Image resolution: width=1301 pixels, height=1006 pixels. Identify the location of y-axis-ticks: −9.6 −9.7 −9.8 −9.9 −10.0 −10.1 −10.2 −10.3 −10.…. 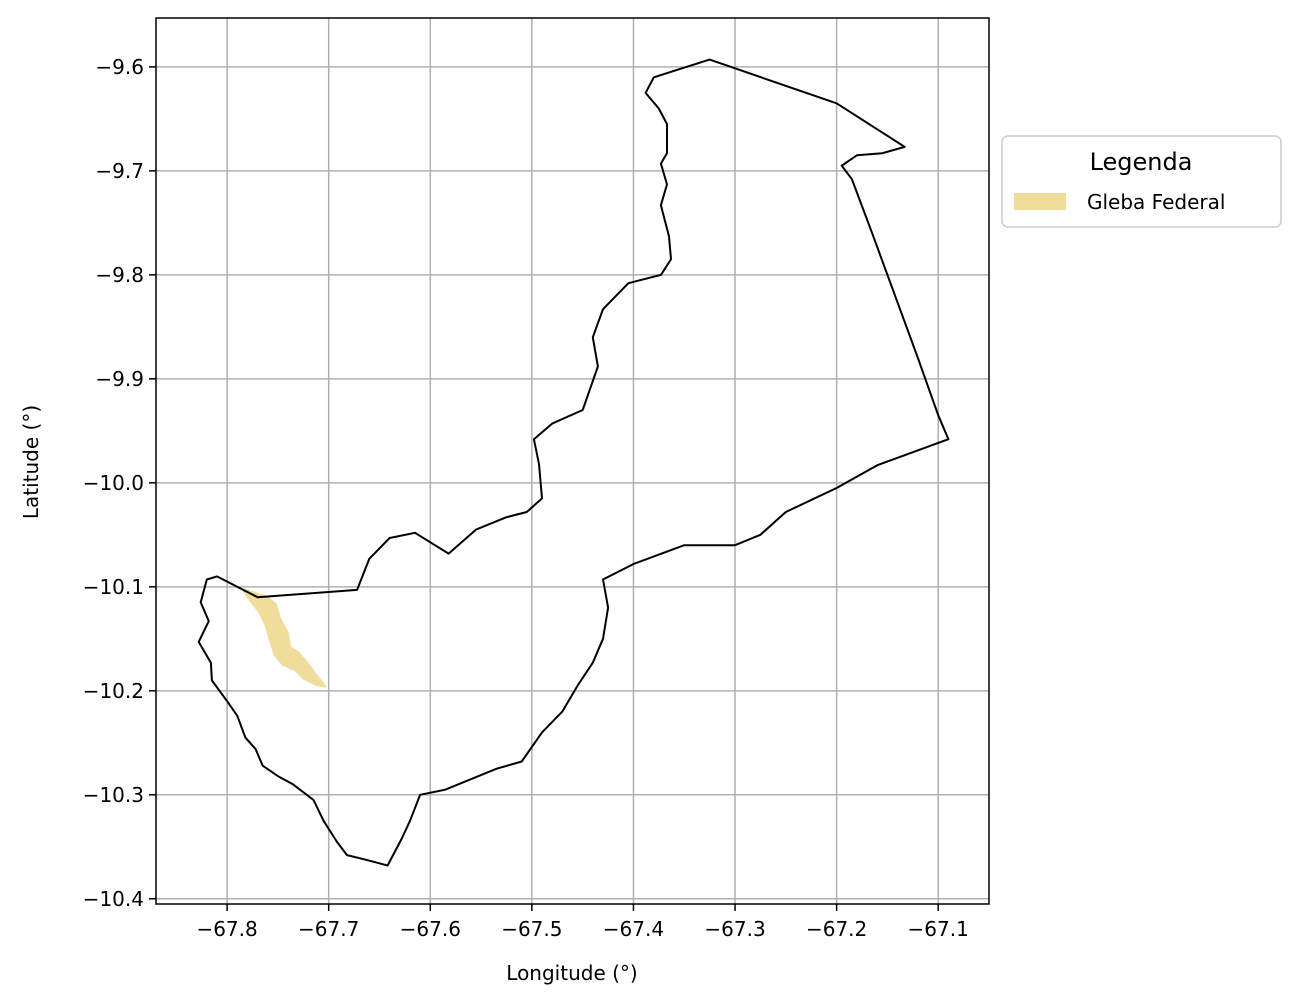
(119, 483).